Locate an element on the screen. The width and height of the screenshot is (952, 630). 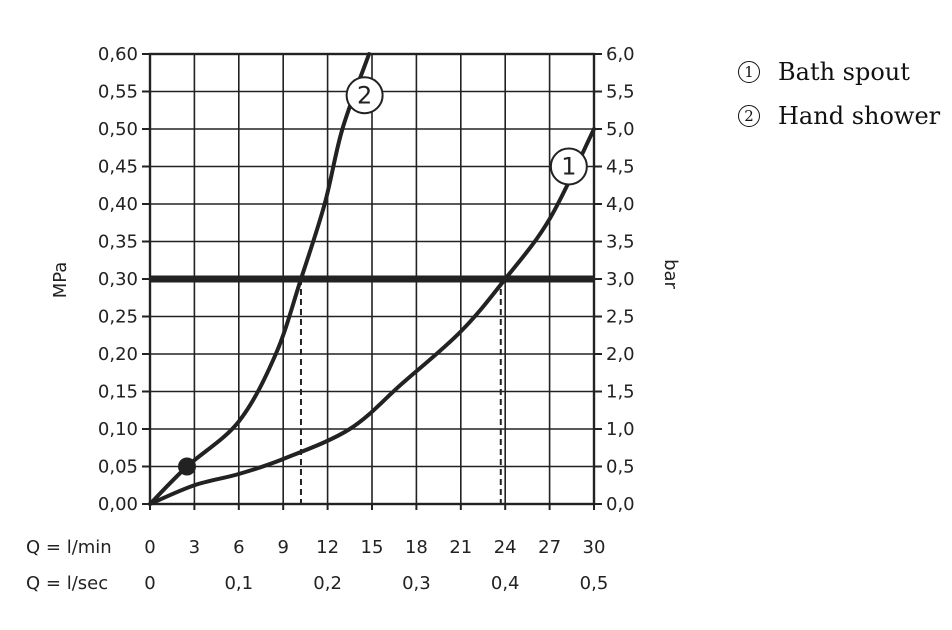
x-tick-label: 0,5 is located at coordinates (594, 583).